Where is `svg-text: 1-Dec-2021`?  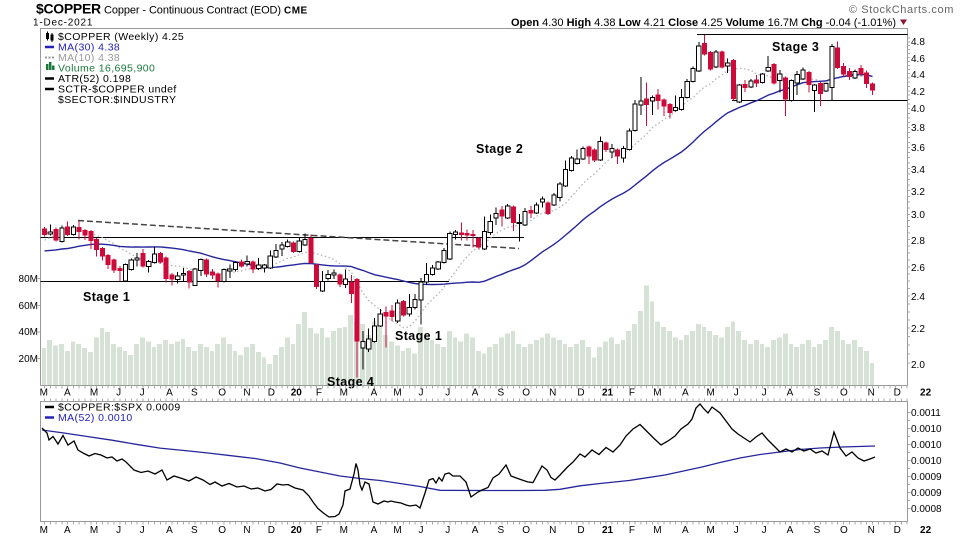 svg-text: 1-Dec-2021 is located at coordinates (63, 23).